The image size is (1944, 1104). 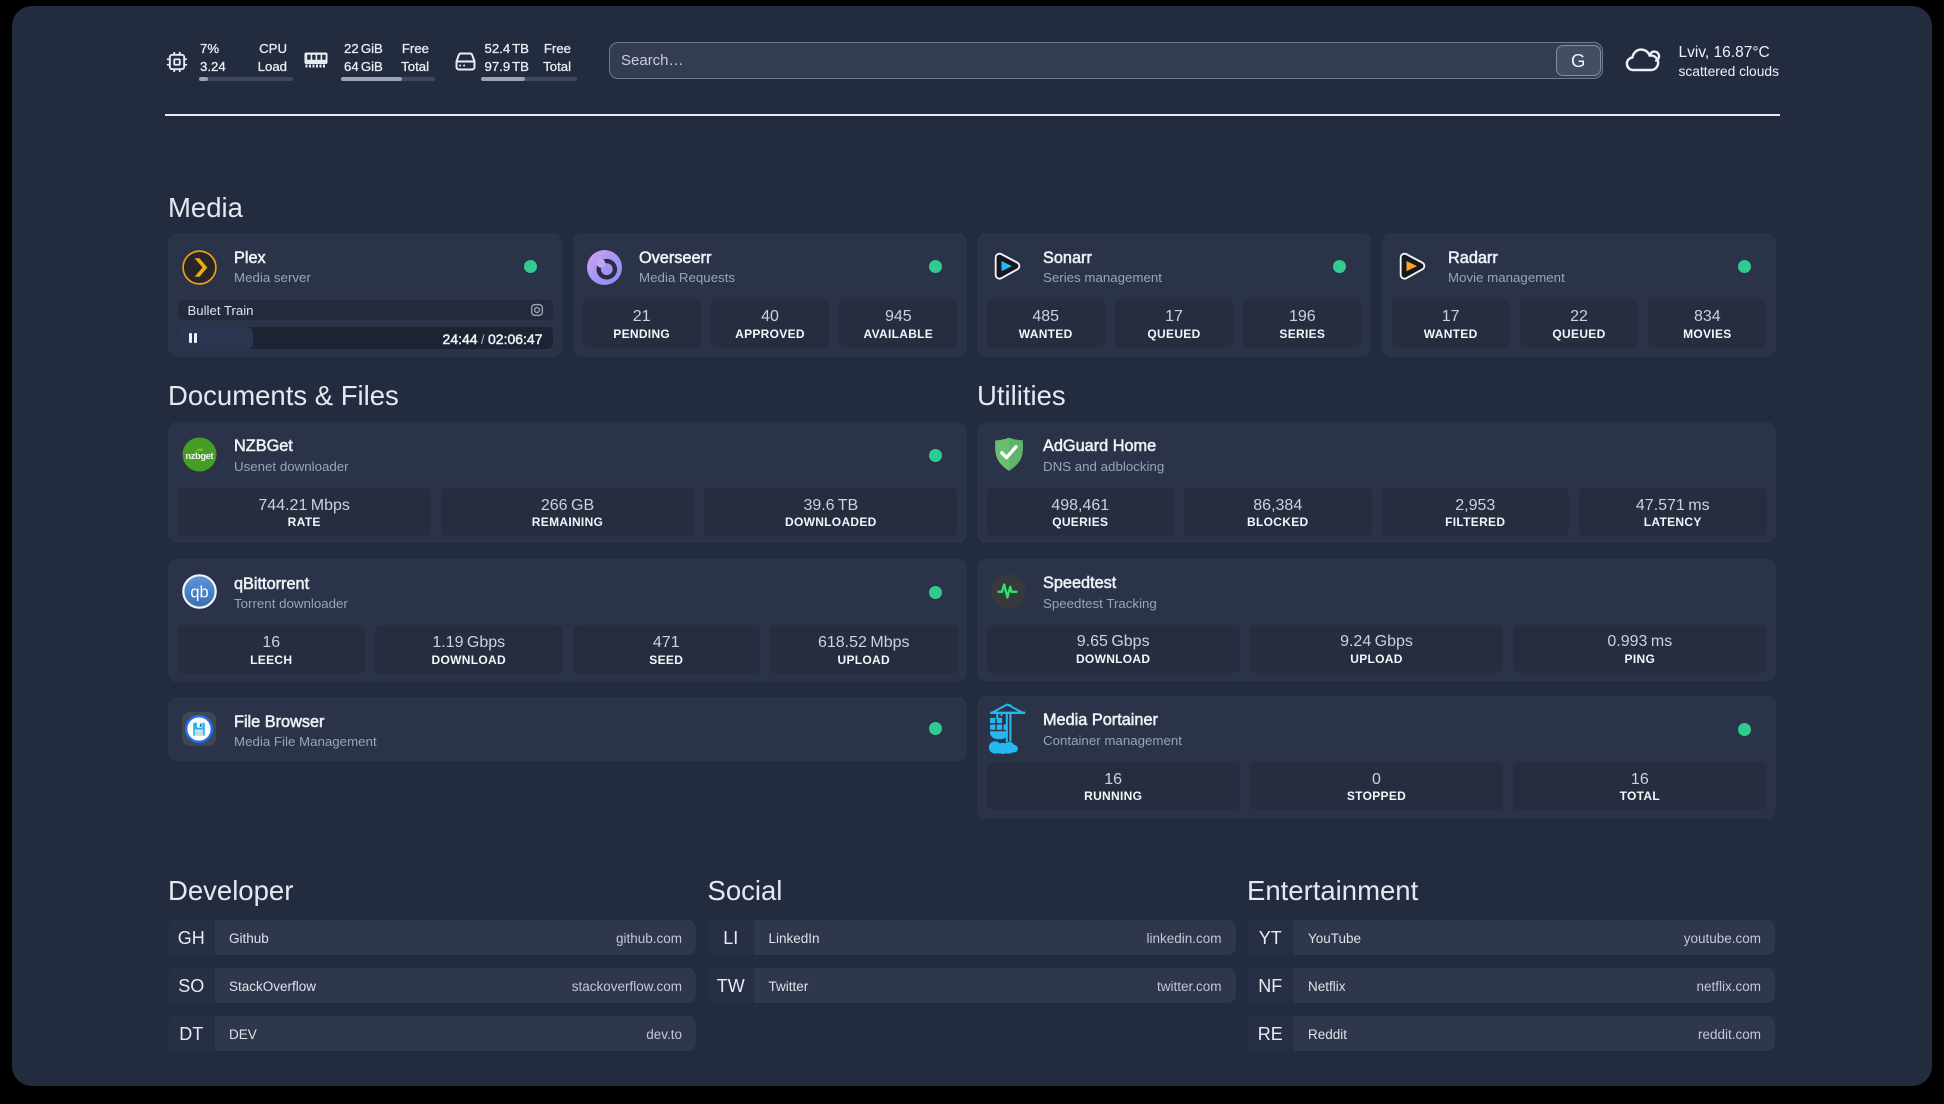 I want to click on svg-text: nzbget, so click(x=200, y=456).